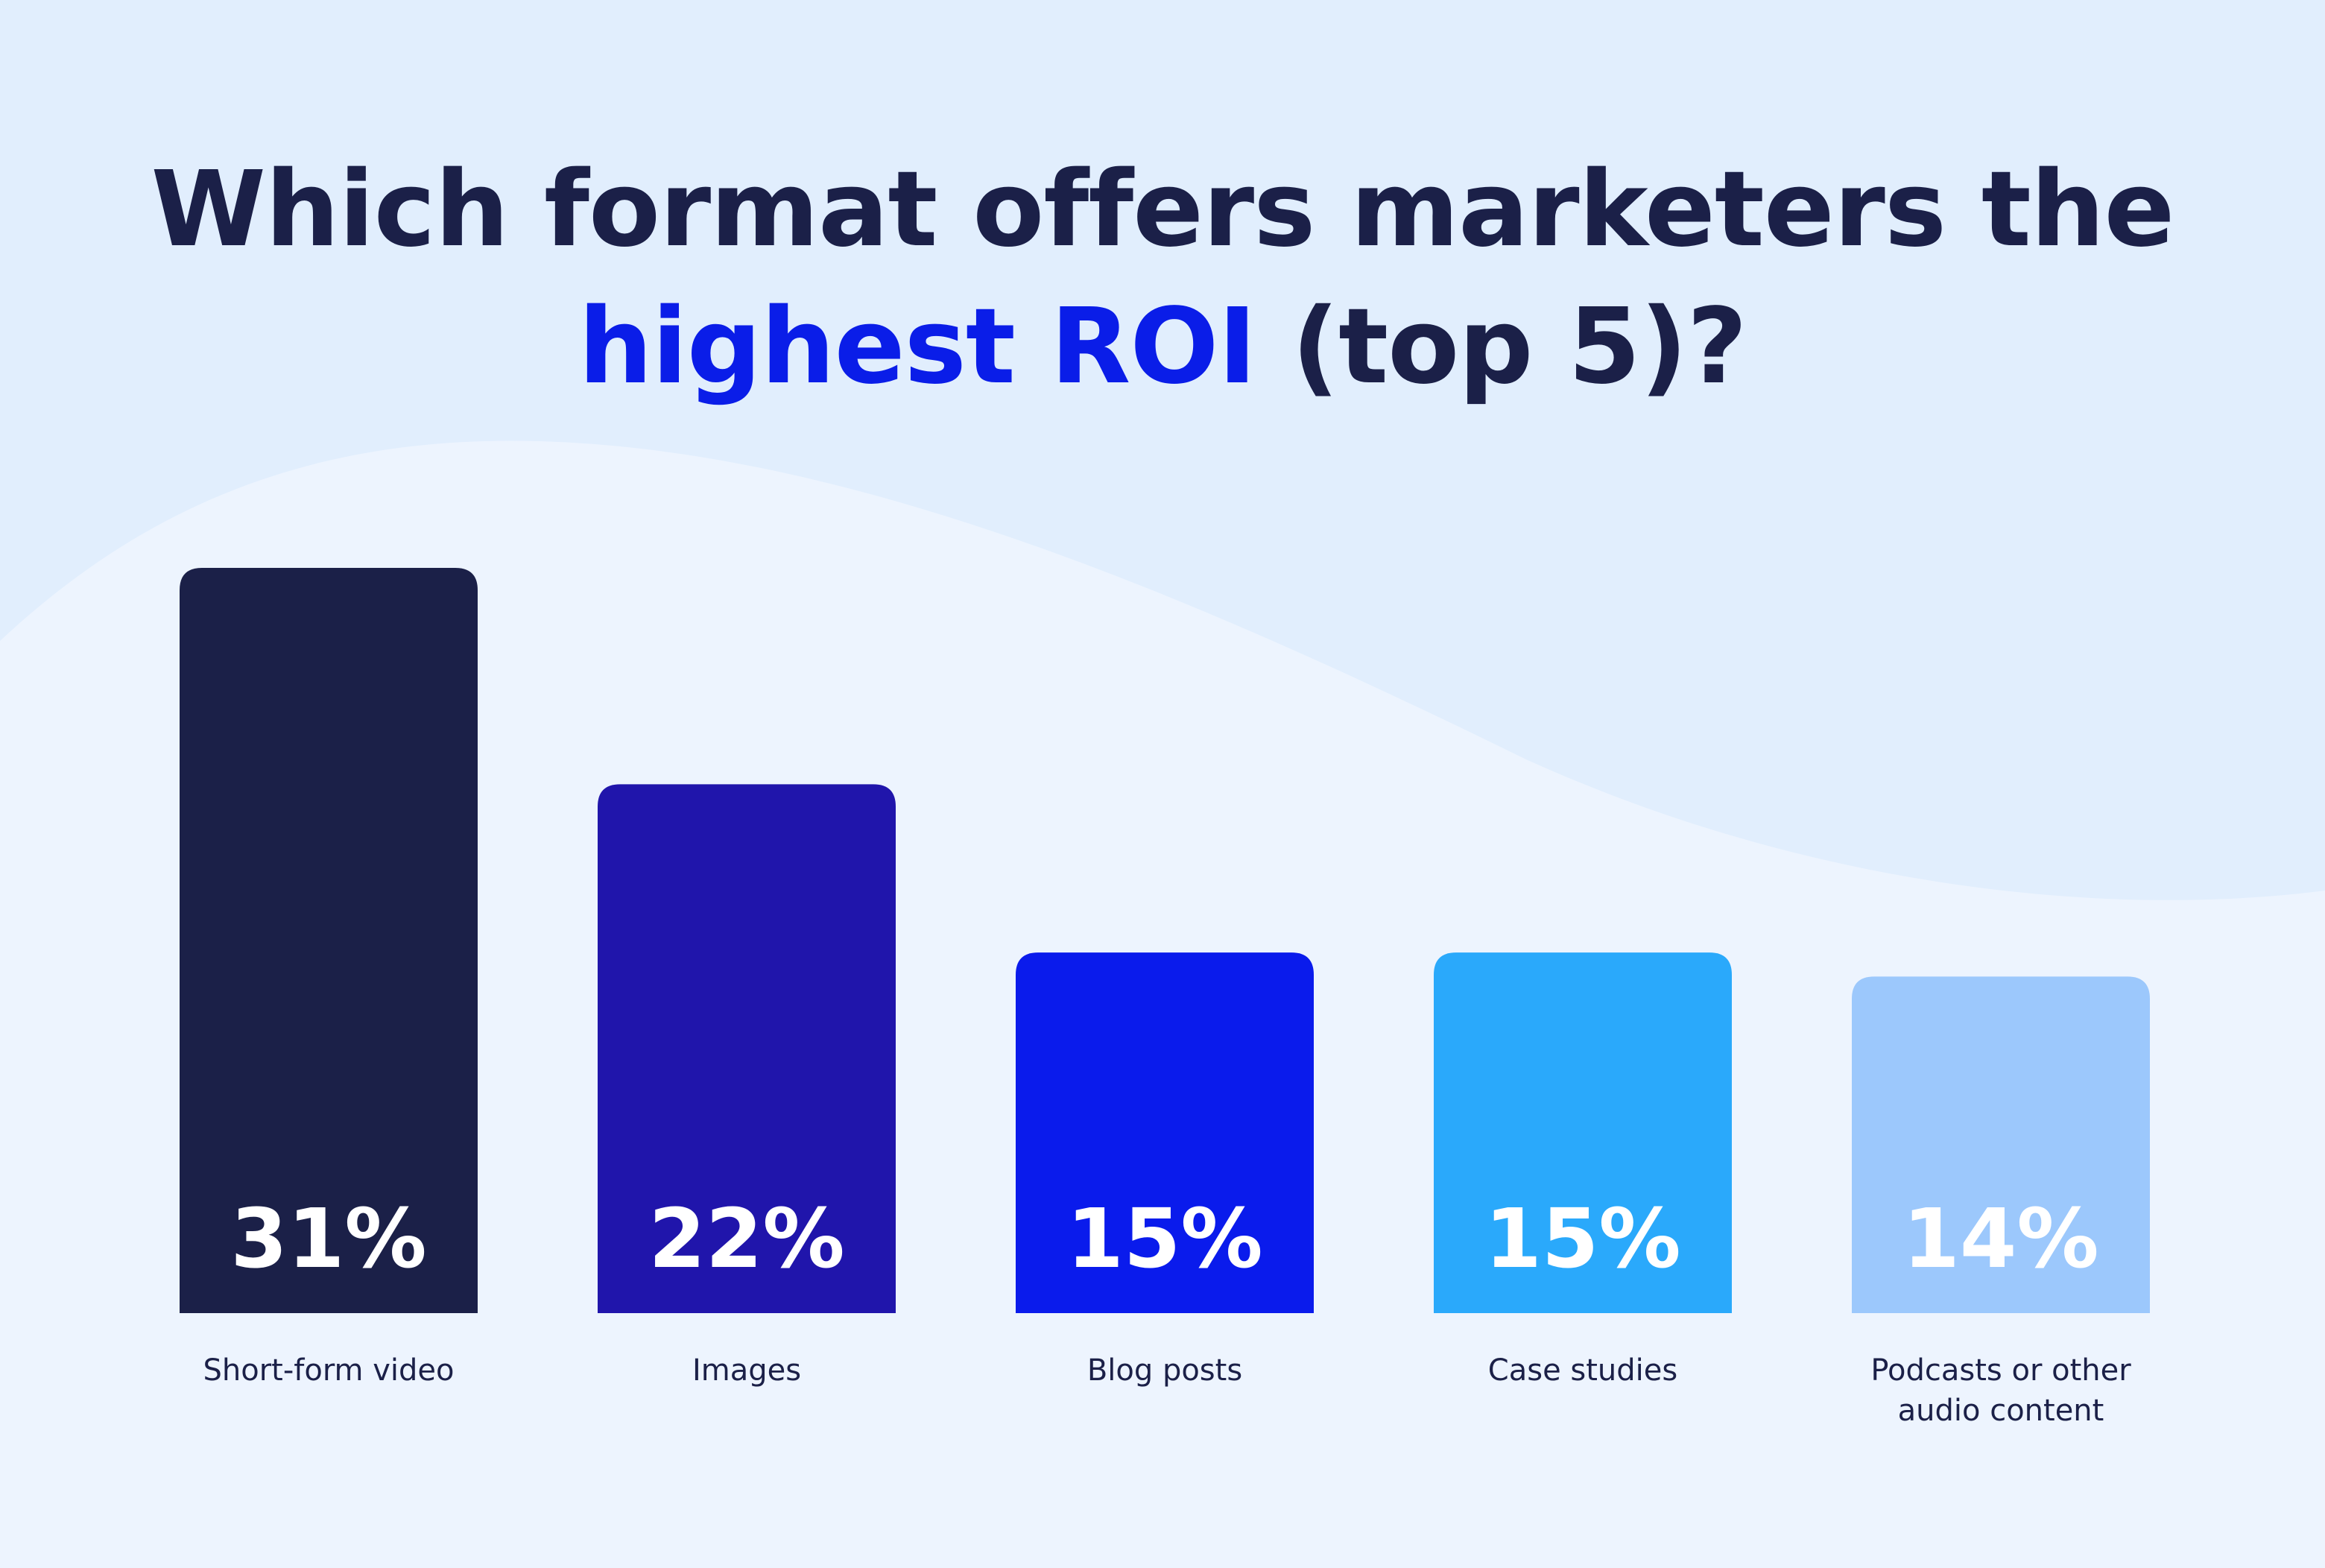  What do you see at coordinates (917, 347) in the screenshot?
I see `title-accent: highest ROI` at bounding box center [917, 347].